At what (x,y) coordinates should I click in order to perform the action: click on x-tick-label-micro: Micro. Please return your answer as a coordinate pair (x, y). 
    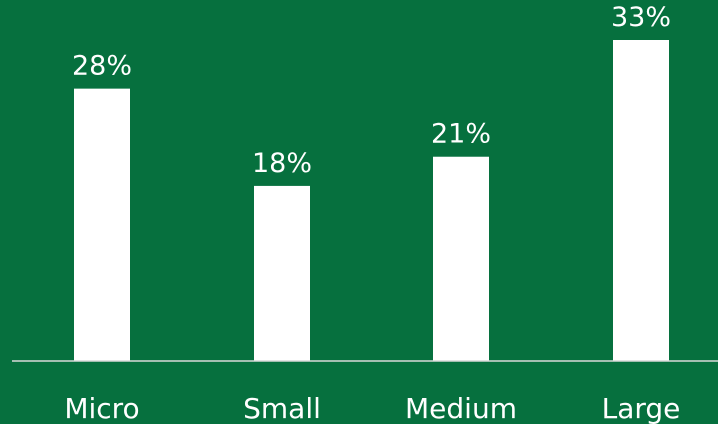
    Looking at the image, I should click on (101, 408).